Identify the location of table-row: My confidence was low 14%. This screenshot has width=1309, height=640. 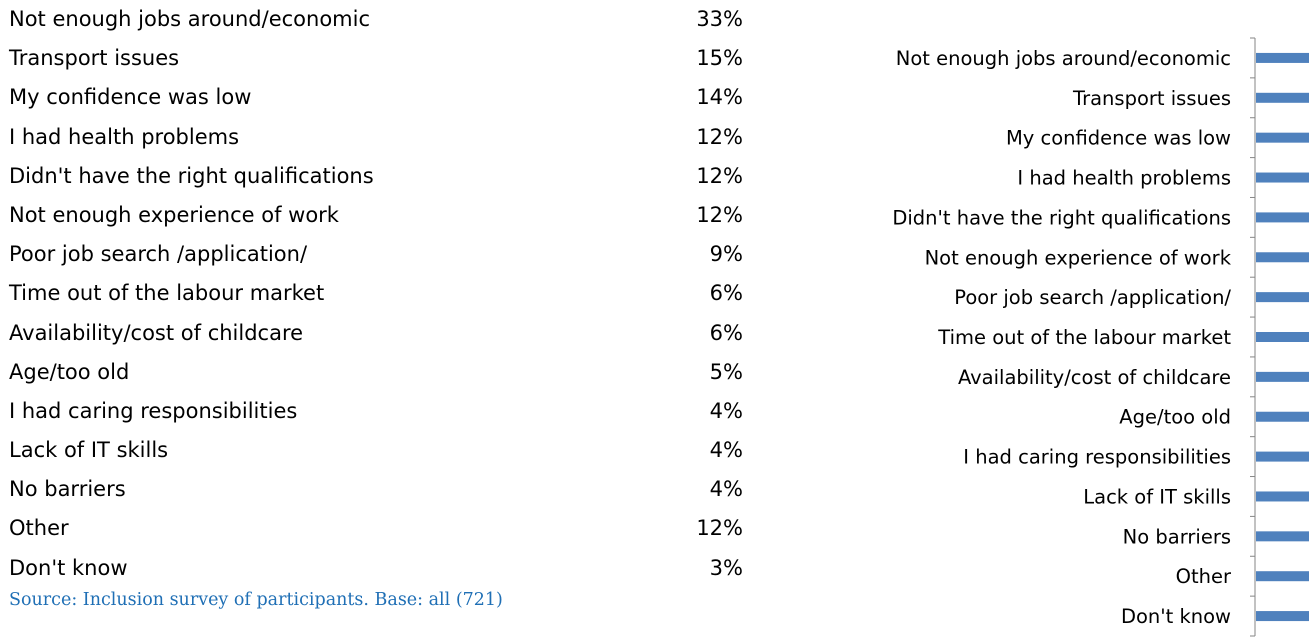
(389, 97).